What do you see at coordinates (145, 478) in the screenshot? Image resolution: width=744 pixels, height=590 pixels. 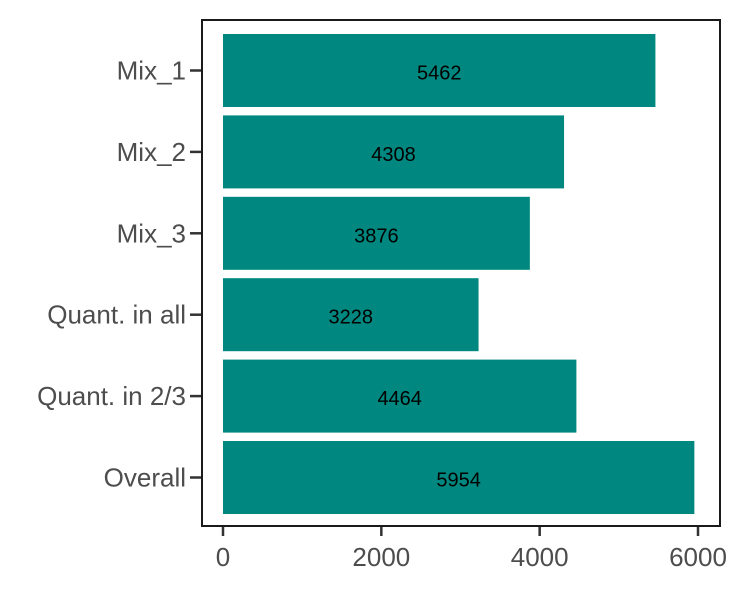 I see `category-label-5: Overall` at bounding box center [145, 478].